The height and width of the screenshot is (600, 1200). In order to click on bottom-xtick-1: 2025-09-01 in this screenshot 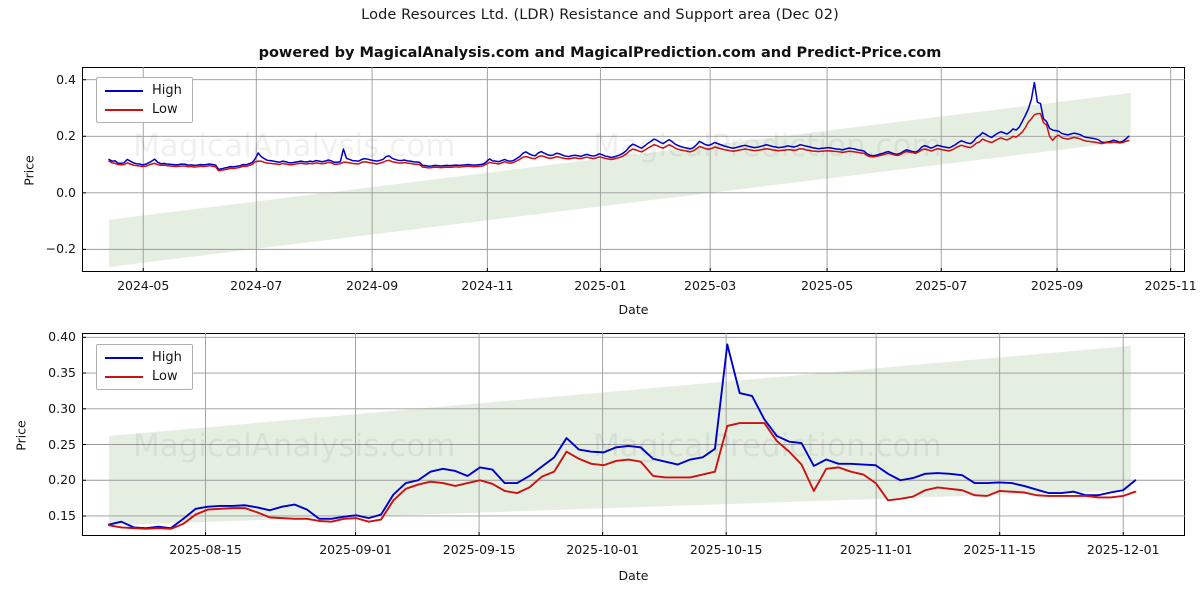, I will do `click(355, 549)`.